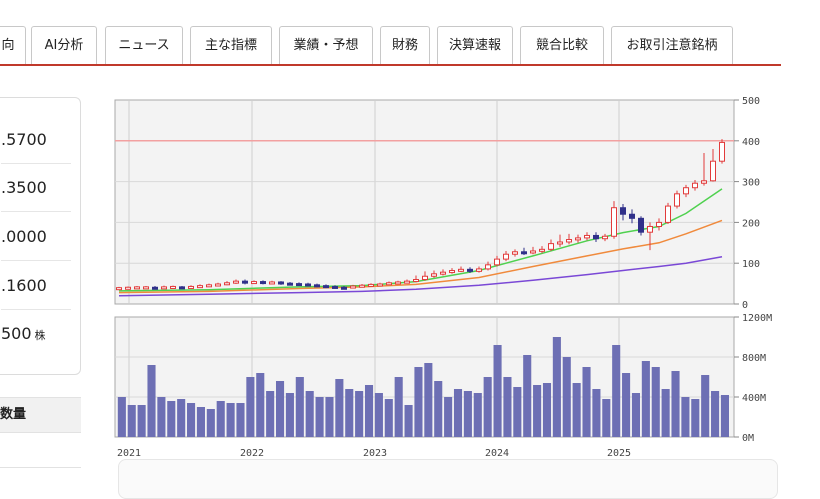  Describe the element at coordinates (562, 45) in the screenshot. I see `tab-7: 競合比較` at that location.